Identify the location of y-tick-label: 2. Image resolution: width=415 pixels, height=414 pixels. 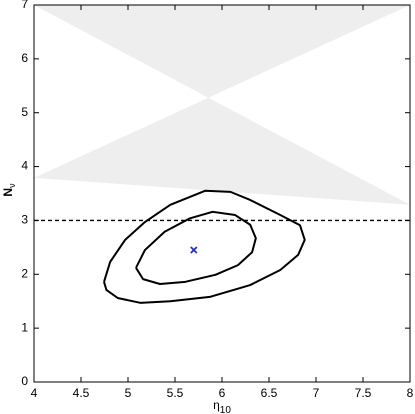
(24, 273).